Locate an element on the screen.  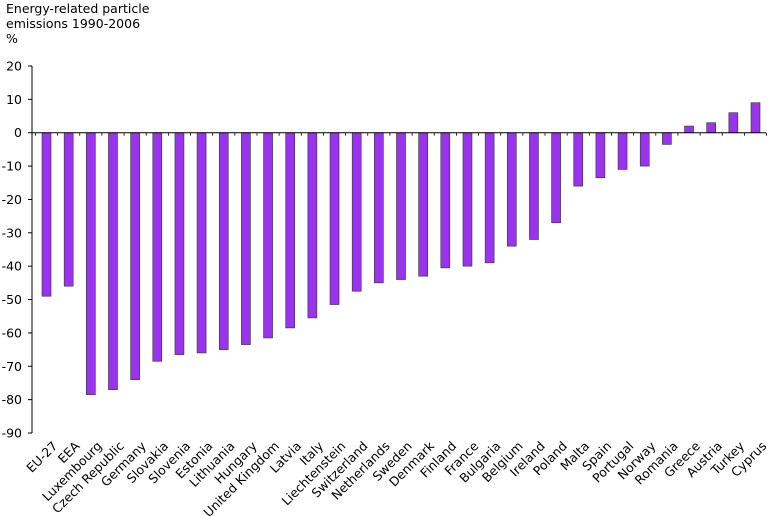
bar-ireland is located at coordinates (534, 186).